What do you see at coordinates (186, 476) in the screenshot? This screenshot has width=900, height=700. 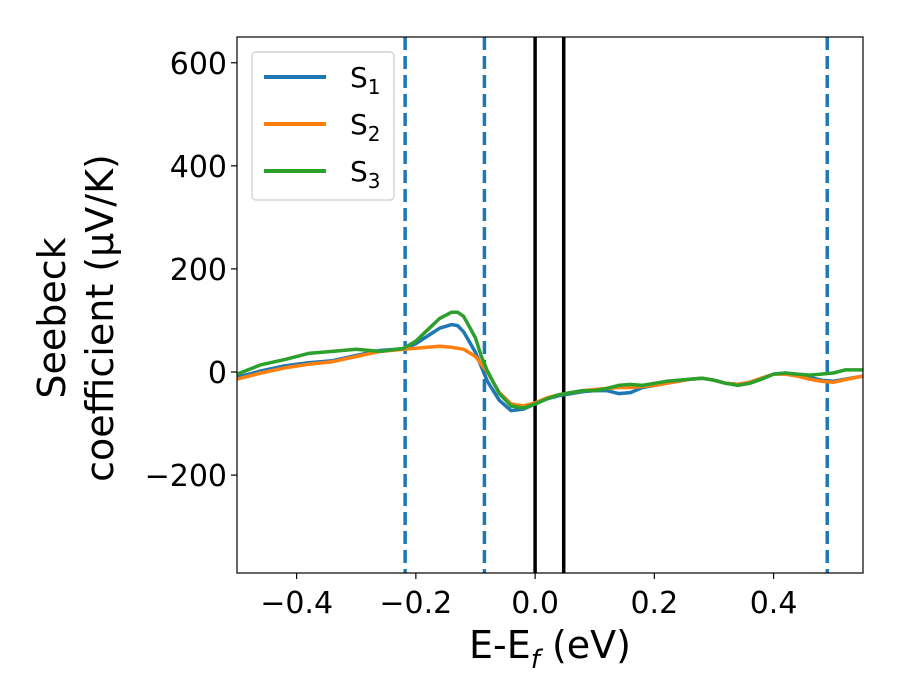 I see `y-tick-label: −200` at bounding box center [186, 476].